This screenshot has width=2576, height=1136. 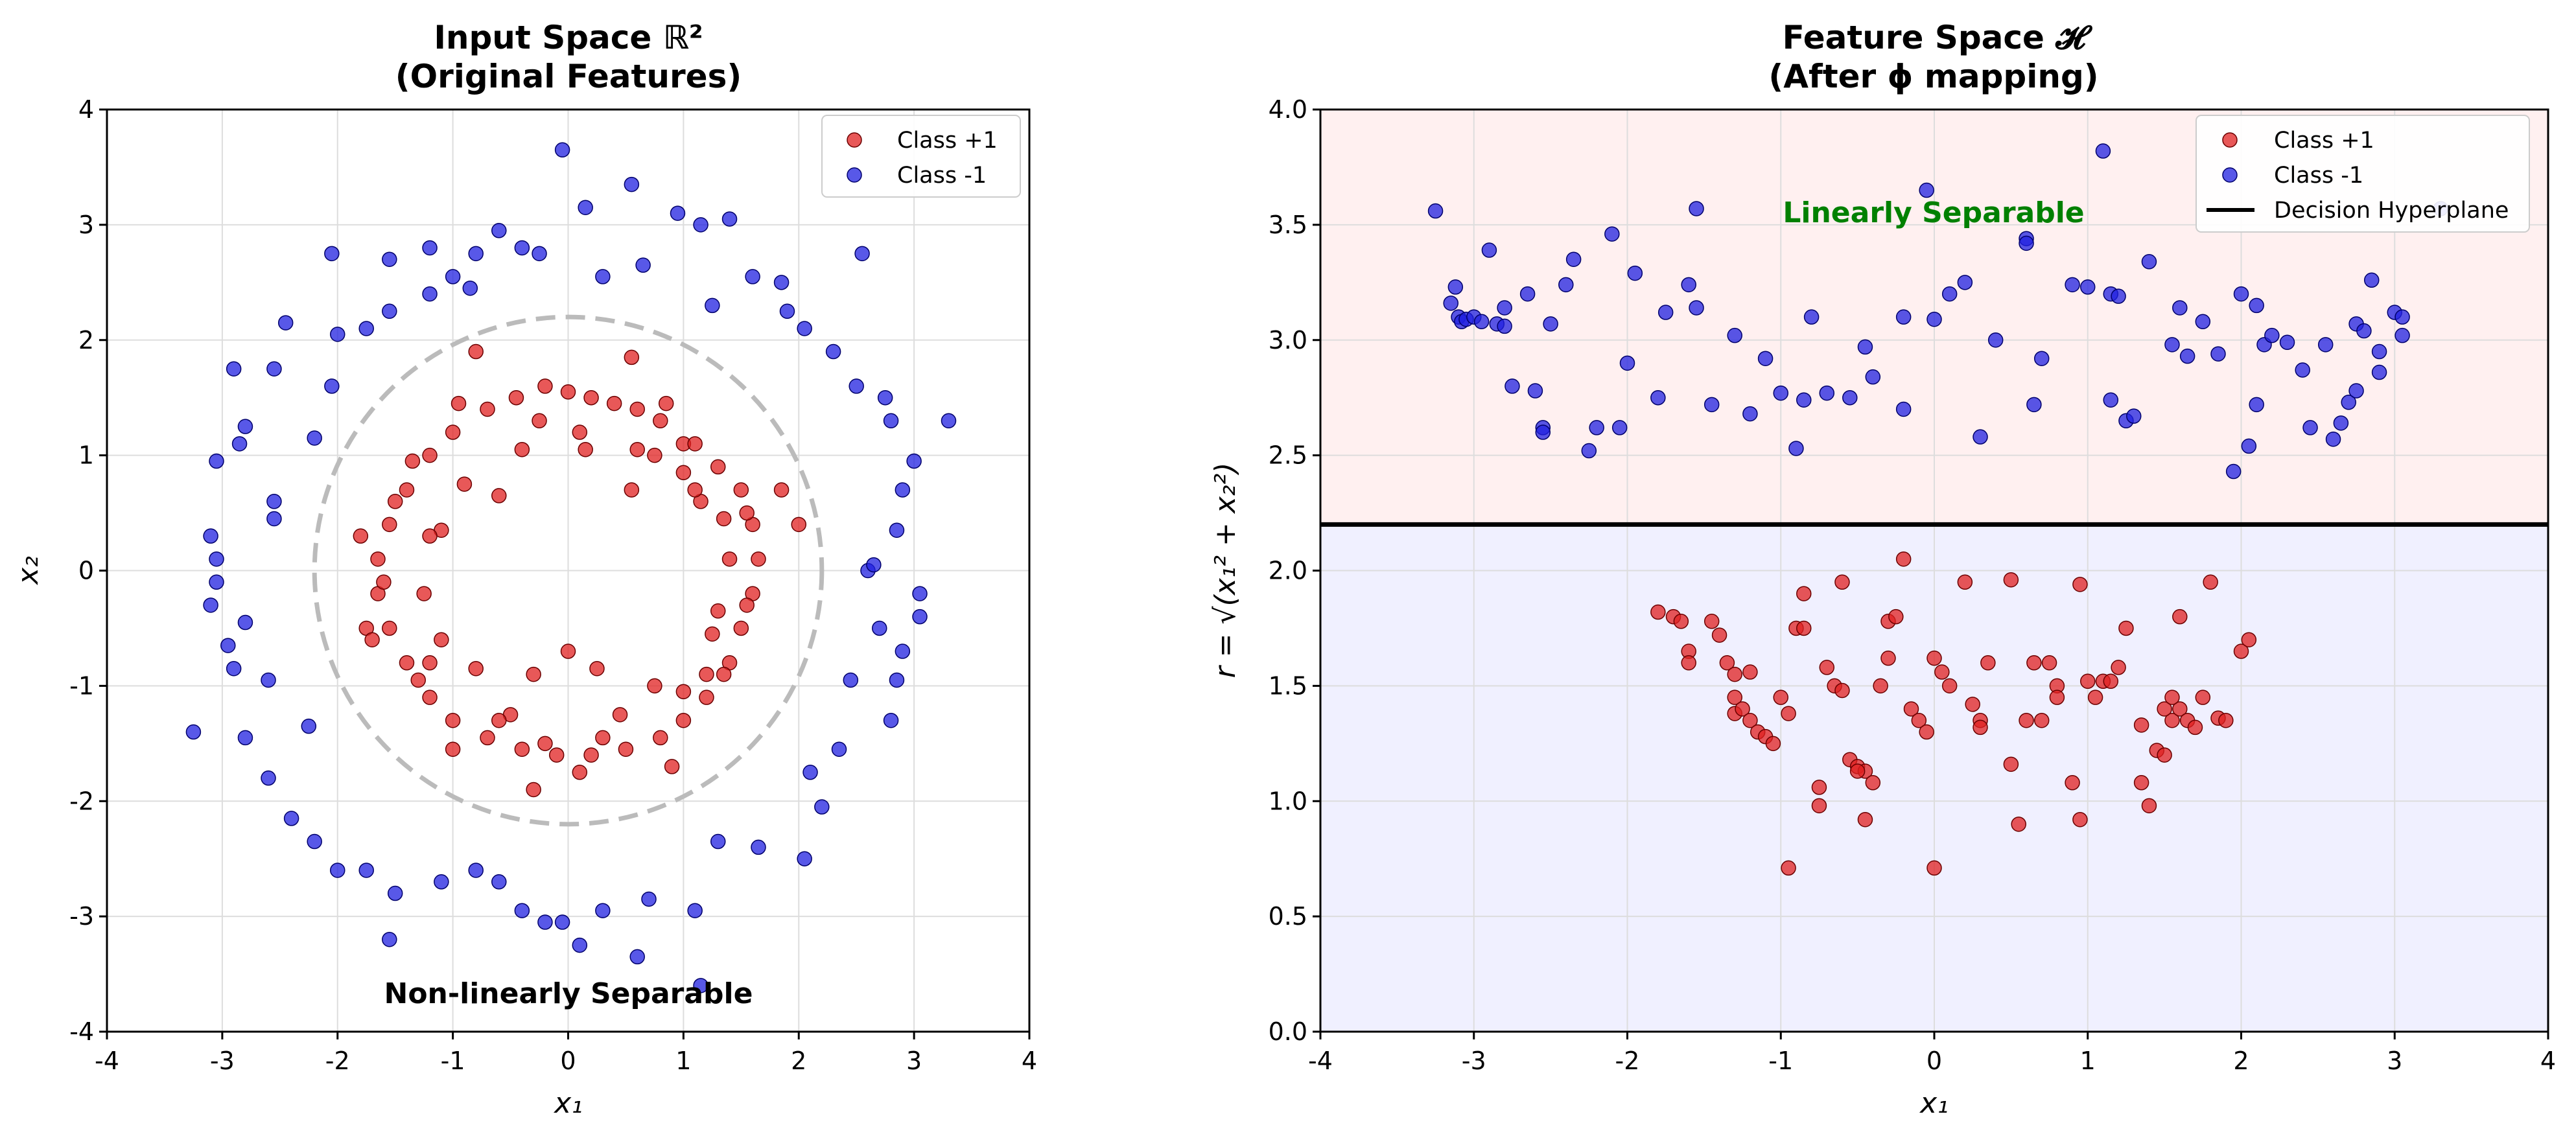 I want to click on x-tick-label: -1, so click(x=453, y=1061).